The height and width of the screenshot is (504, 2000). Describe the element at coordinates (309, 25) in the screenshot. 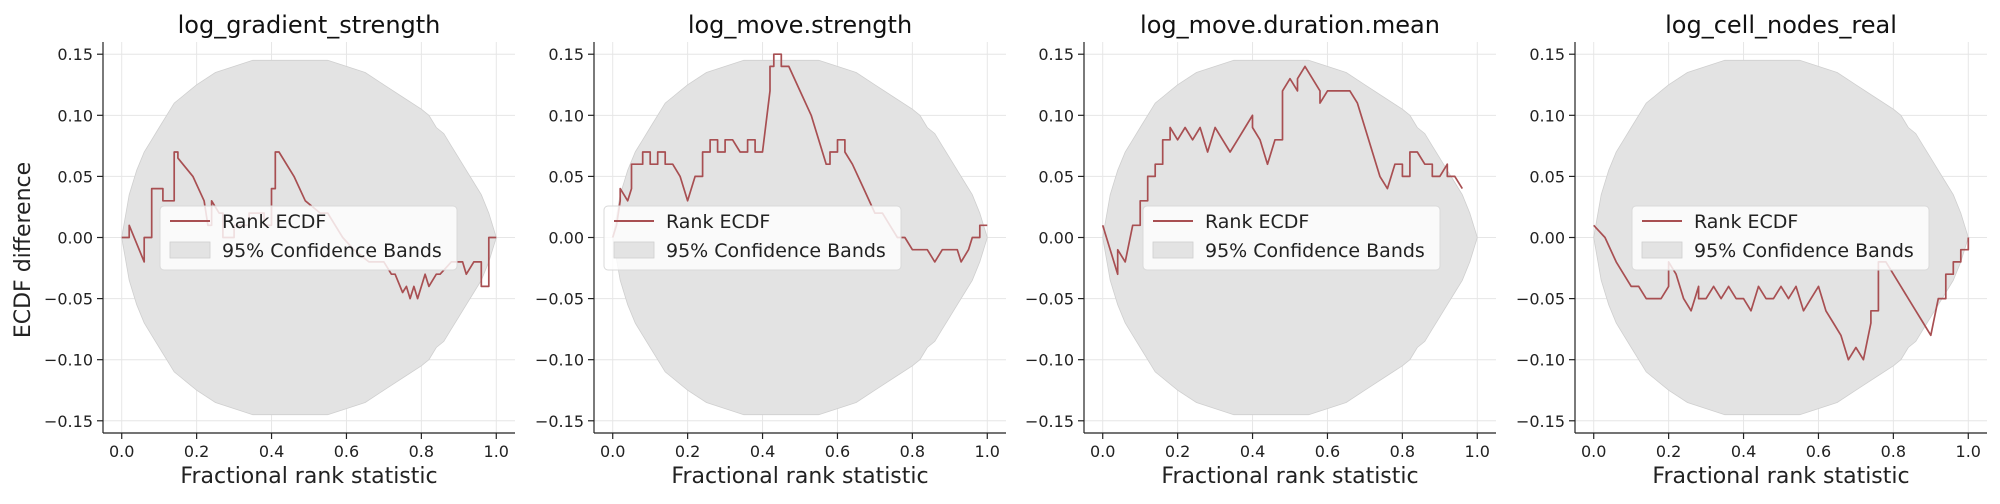

I see `chart-title: log_gradient_strength` at that location.